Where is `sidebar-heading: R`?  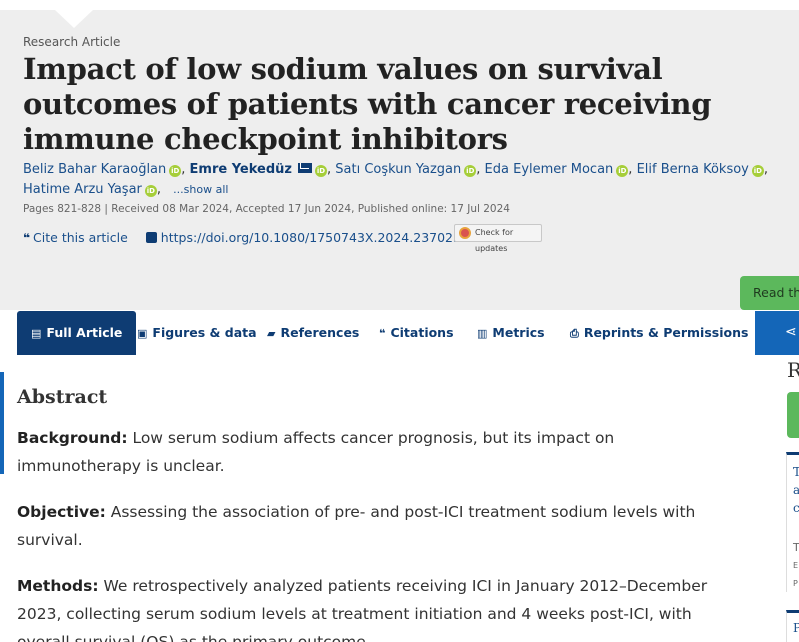
sidebar-heading: R is located at coordinates (793, 370).